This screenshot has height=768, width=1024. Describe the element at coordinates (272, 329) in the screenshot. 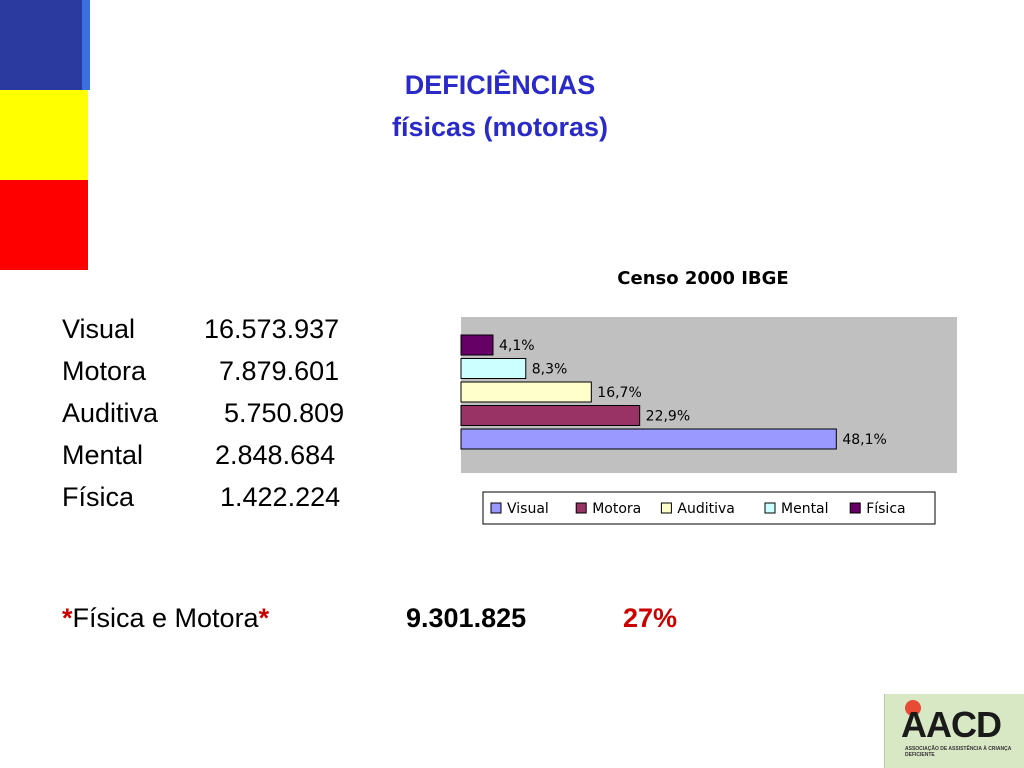

I see `stat-value: 16.573.937` at that location.